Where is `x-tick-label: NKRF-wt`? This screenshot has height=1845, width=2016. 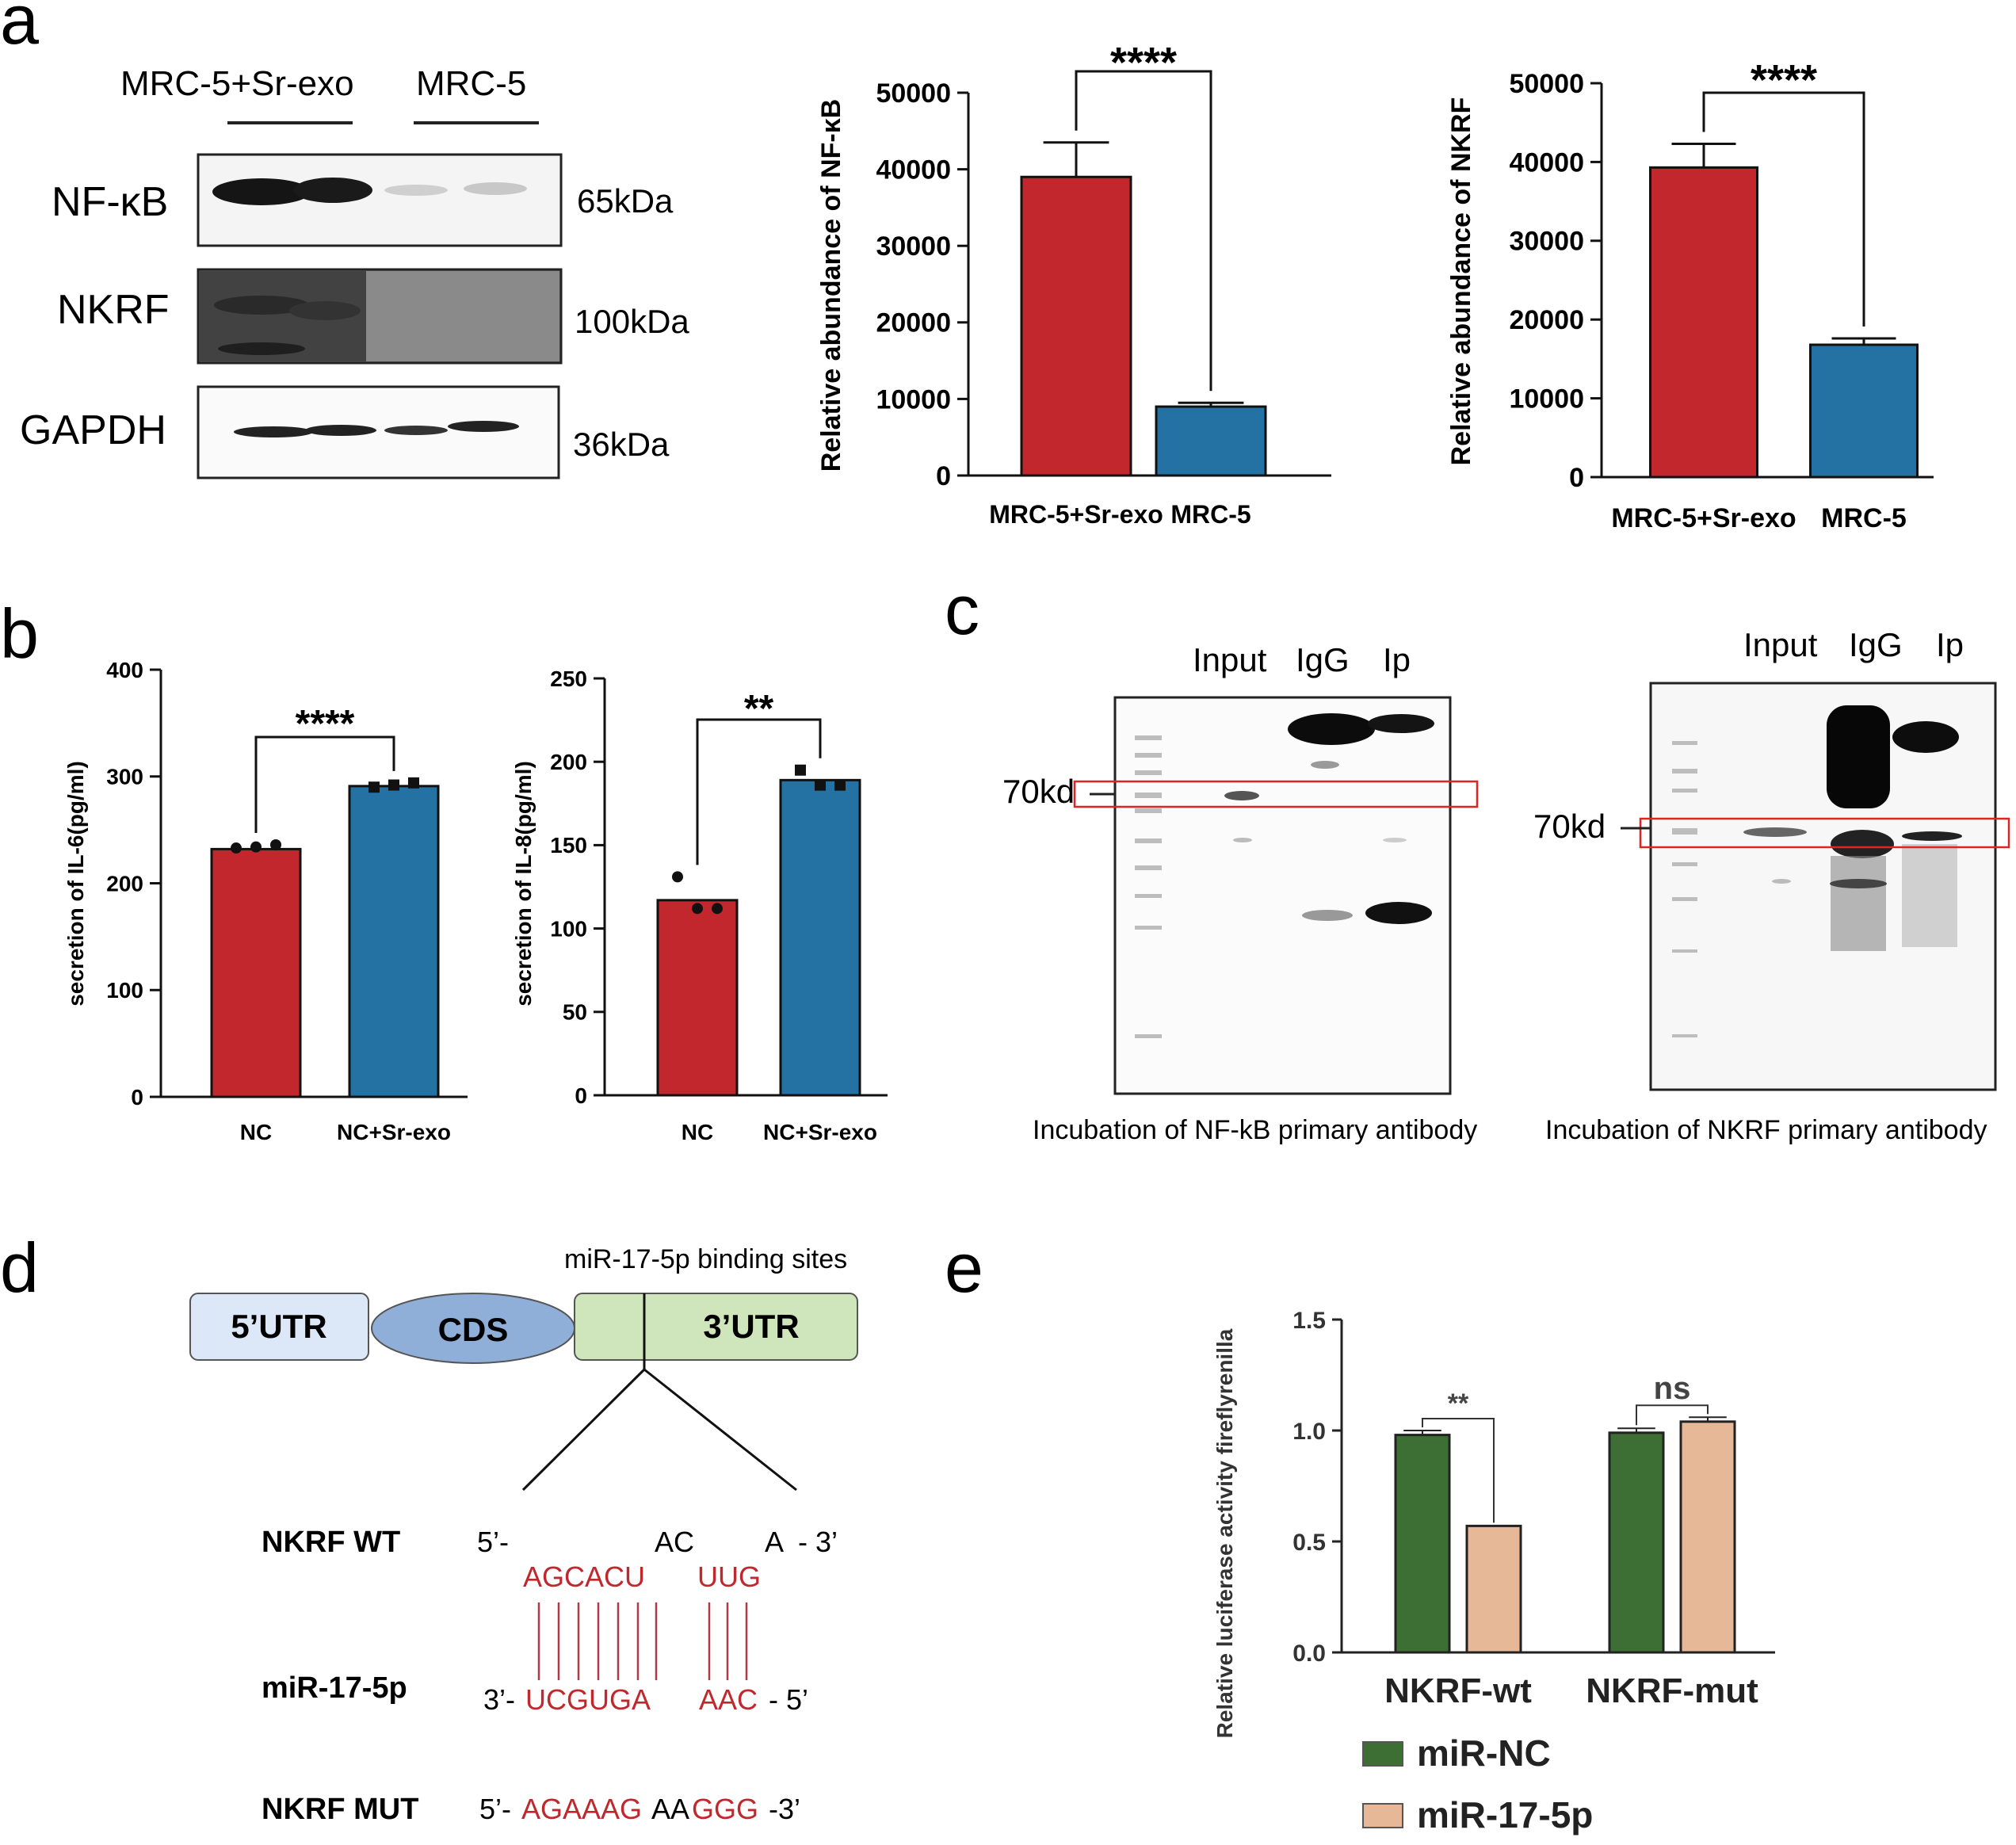
x-tick-label: NKRF-wt is located at coordinates (1458, 1690).